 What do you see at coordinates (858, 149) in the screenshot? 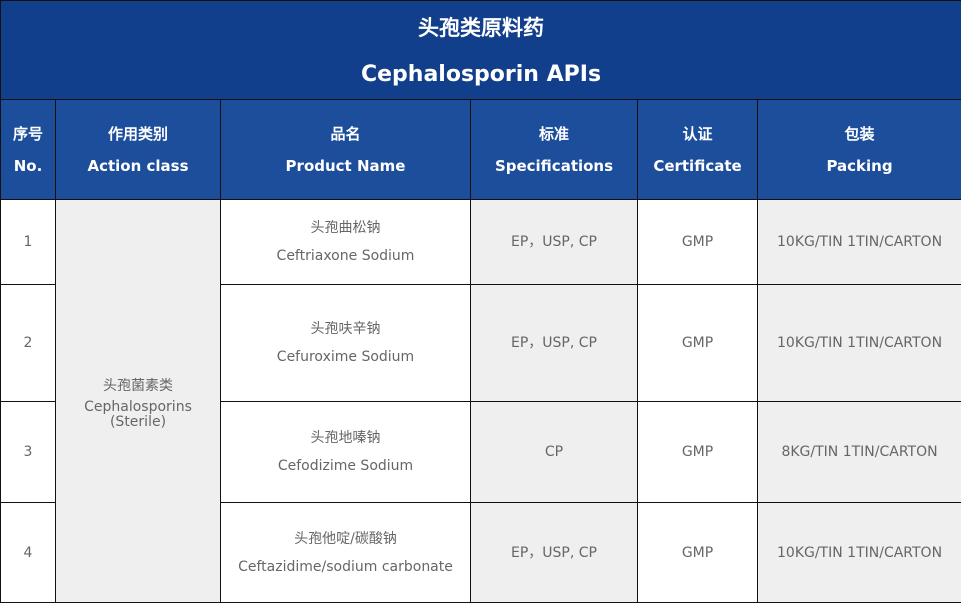
I see `column-header: 包装 Packing` at bounding box center [858, 149].